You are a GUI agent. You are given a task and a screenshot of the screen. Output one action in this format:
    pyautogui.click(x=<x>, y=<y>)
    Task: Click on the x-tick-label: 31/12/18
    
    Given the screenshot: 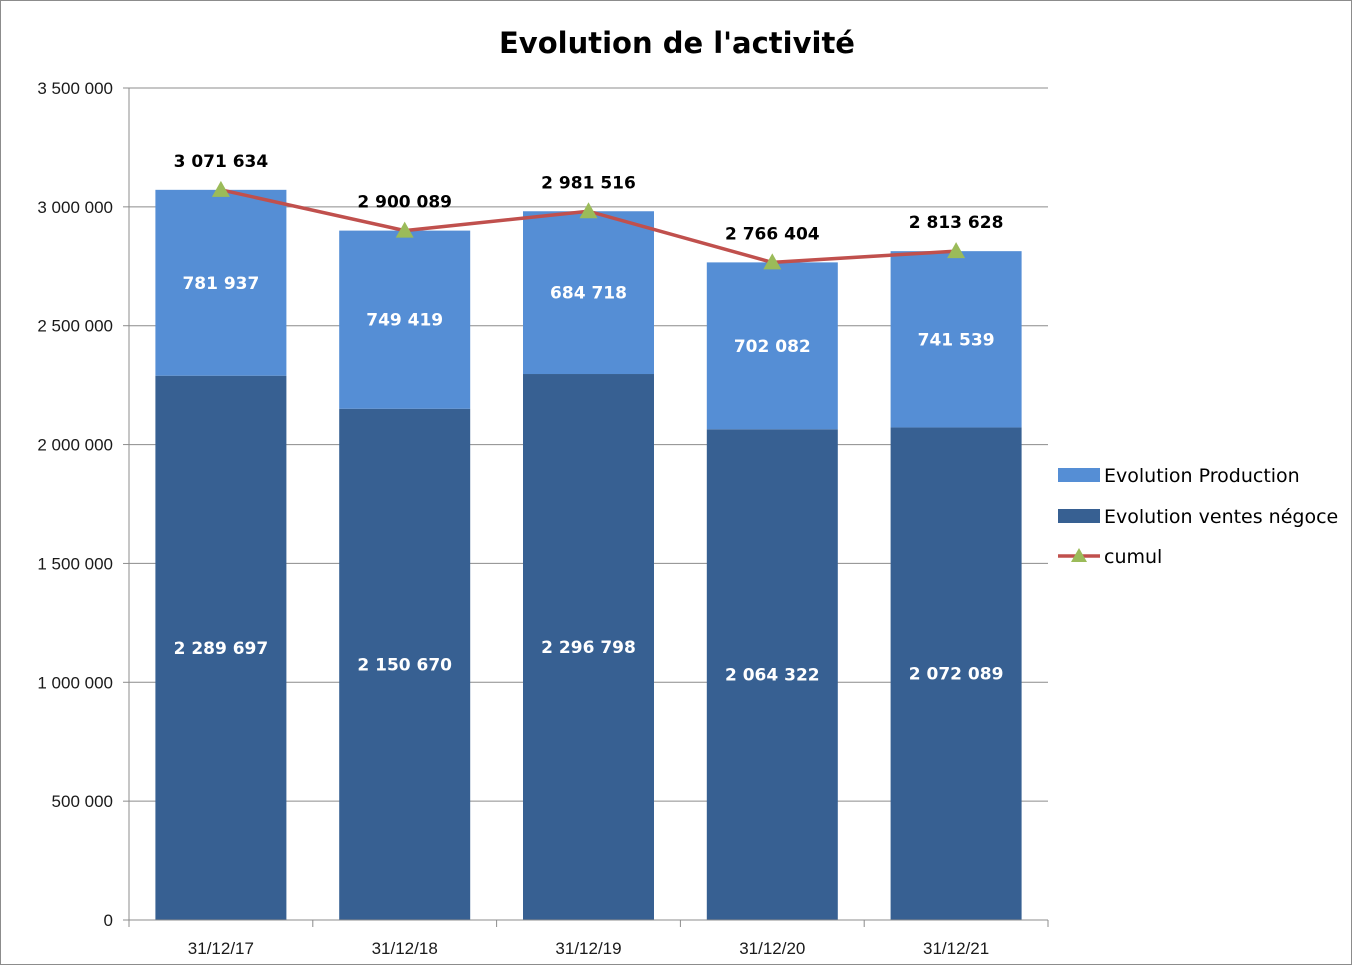 What is the action you would take?
    pyautogui.click(x=405, y=948)
    